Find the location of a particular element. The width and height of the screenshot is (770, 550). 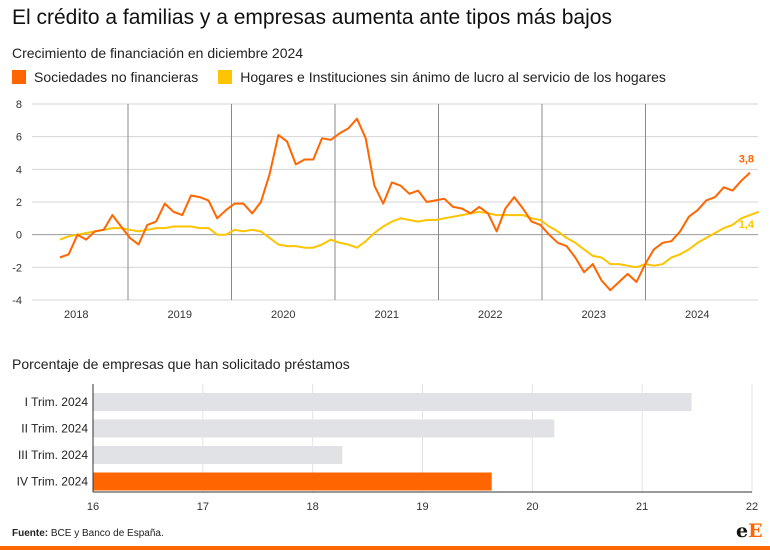

legend-label-sociedades: Sociedades no financieras is located at coordinates (116, 77).